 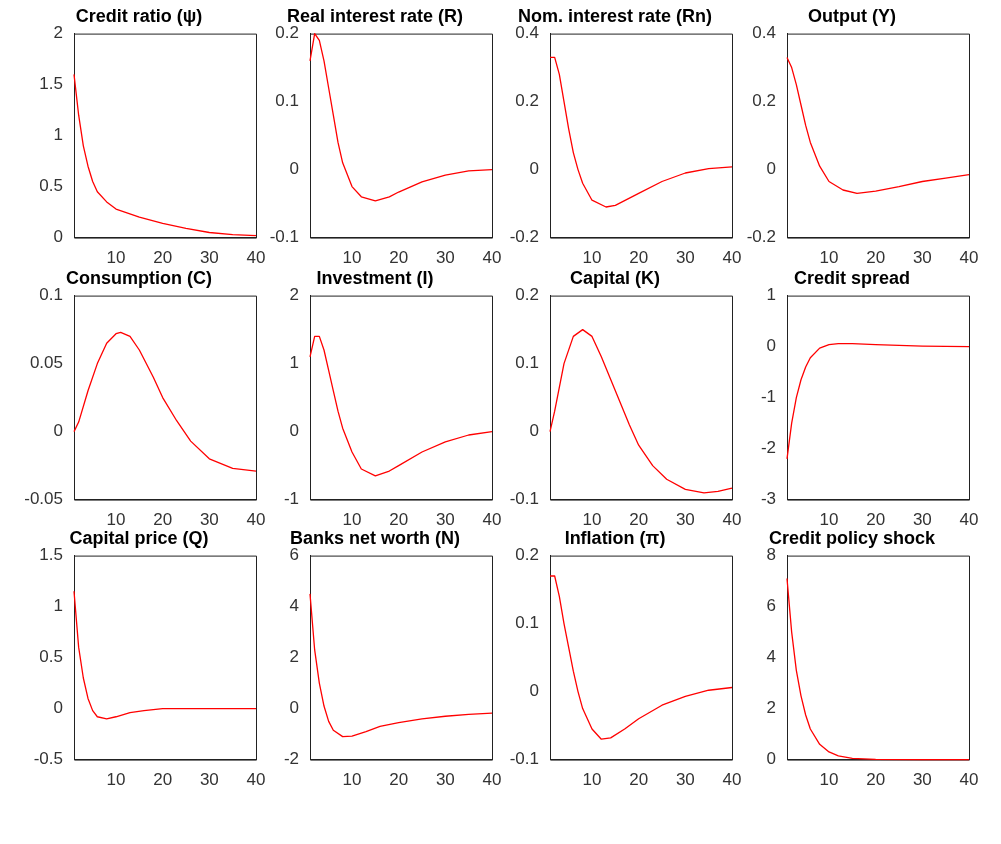 I want to click on y-tick-label: -2, so click(x=768, y=448).